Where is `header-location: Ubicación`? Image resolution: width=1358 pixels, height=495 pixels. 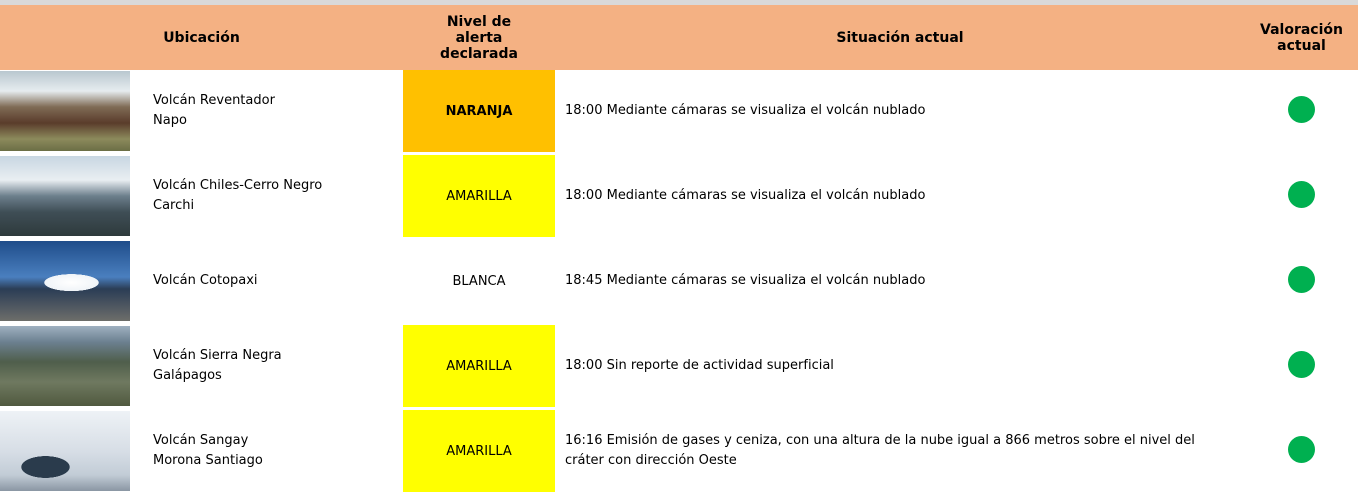
header-location: Ubicación is located at coordinates (201, 37).